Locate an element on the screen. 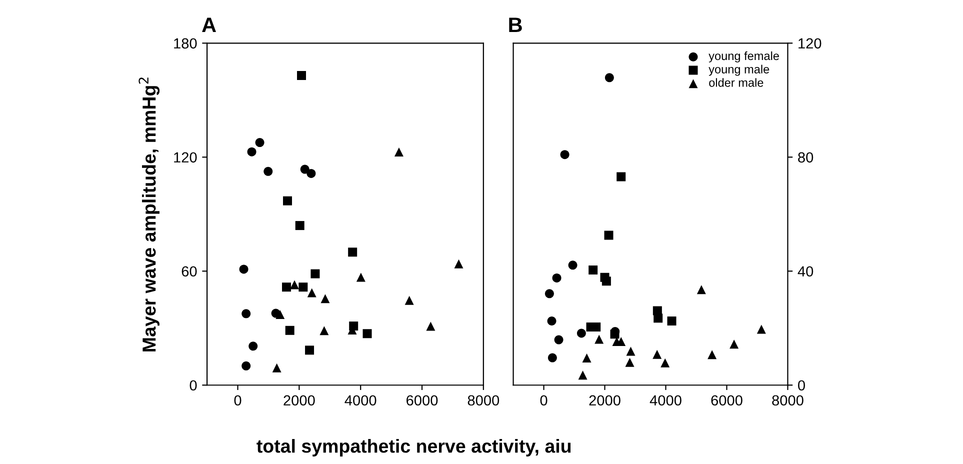 This screenshot has width=963, height=464. y-tick-label: 180 is located at coordinates (185, 43).